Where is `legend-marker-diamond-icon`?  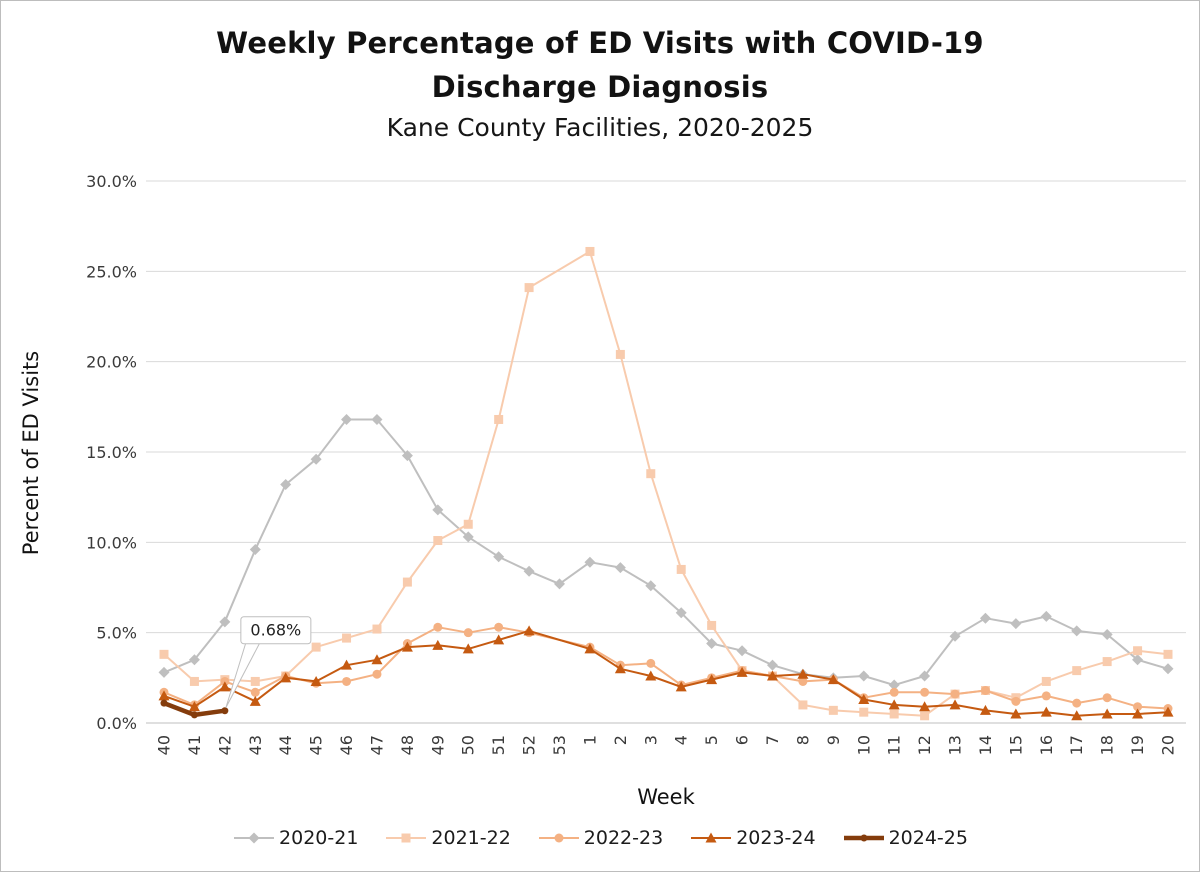
legend-marker-diamond-icon is located at coordinates (254, 838).